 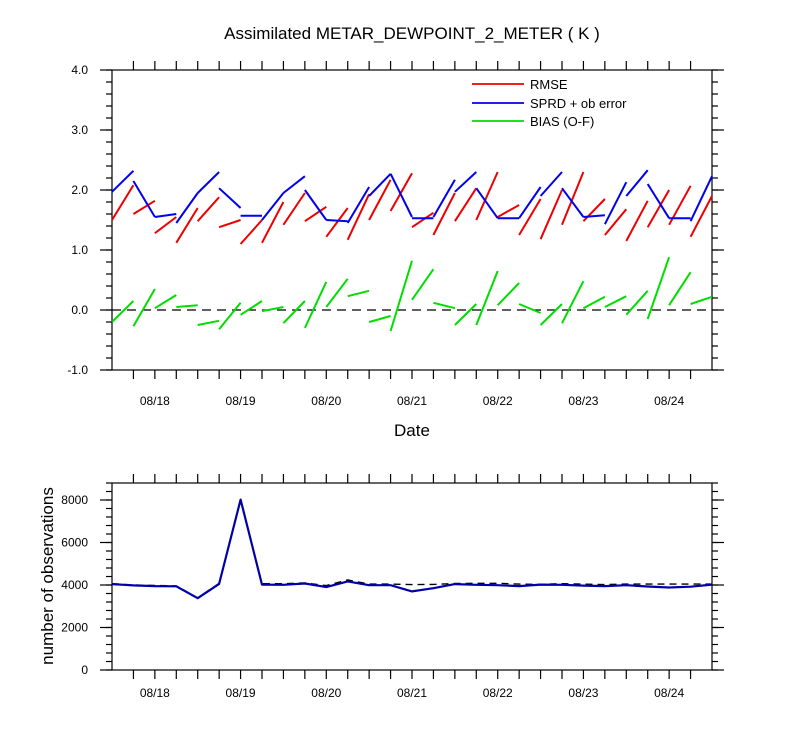 I want to click on obs-used-line, so click(x=412, y=549).